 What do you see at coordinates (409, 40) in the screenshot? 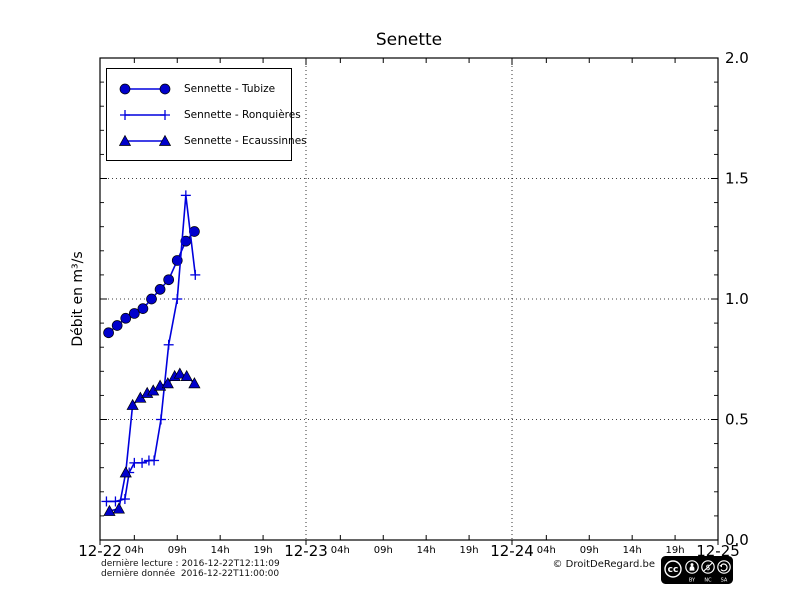
I see `chart-title: Senette` at bounding box center [409, 40].